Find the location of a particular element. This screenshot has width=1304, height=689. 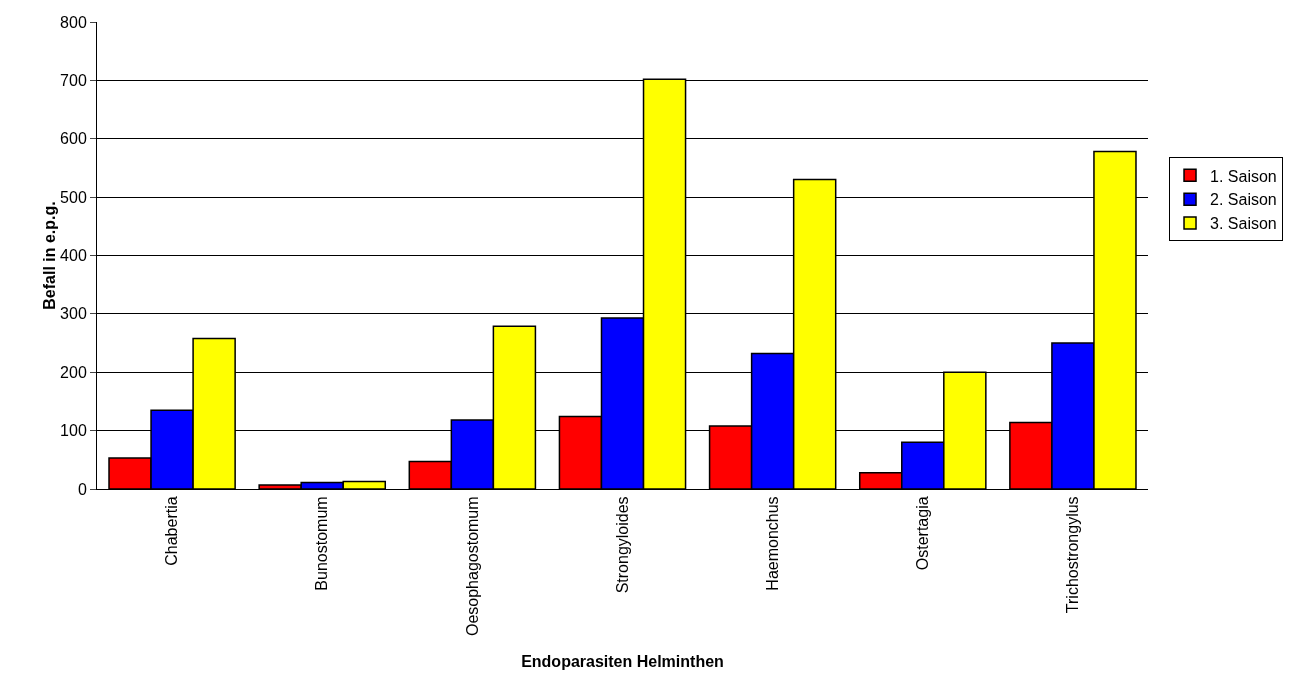

x-axis-title: Endoparasiten Helminthen is located at coordinates (622, 661).